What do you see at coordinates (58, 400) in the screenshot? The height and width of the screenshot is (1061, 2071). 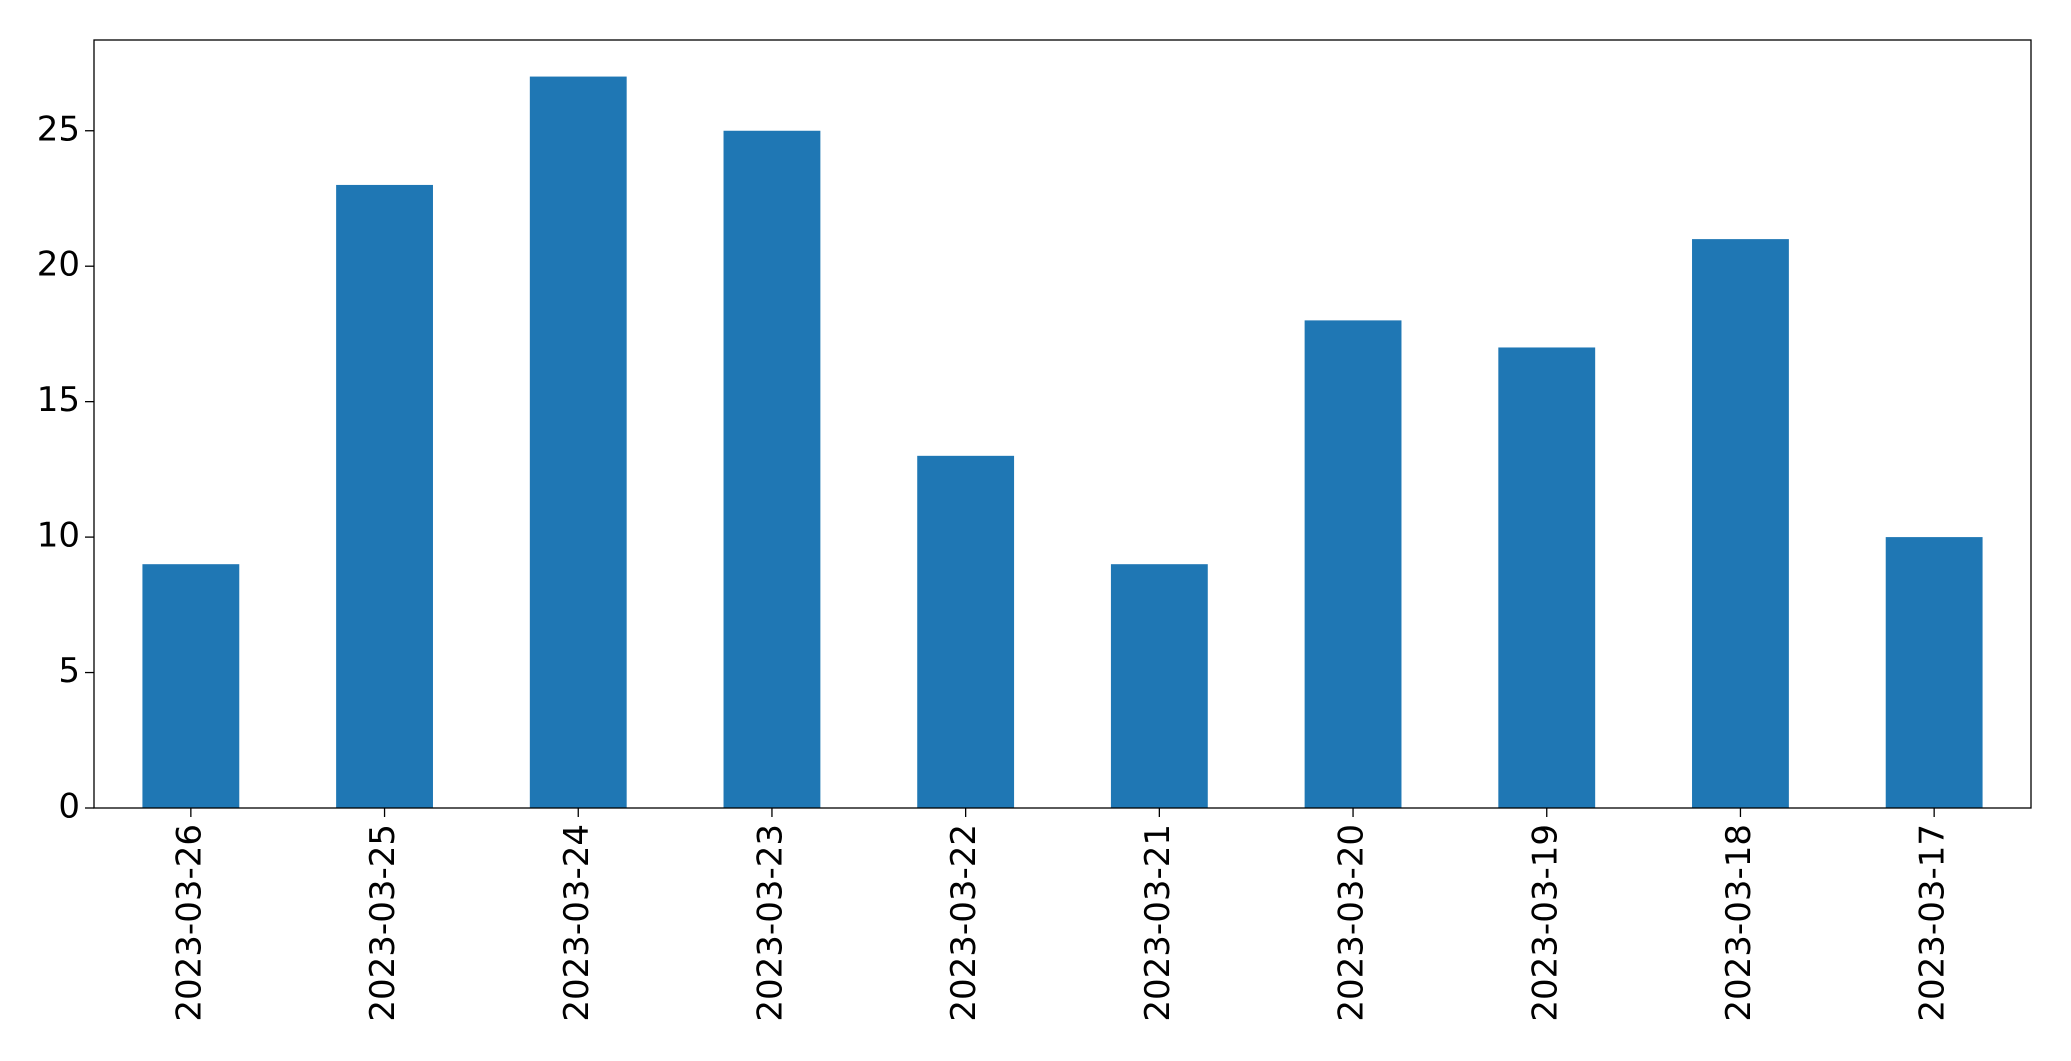 I see `y-tick-label: 15` at bounding box center [58, 400].